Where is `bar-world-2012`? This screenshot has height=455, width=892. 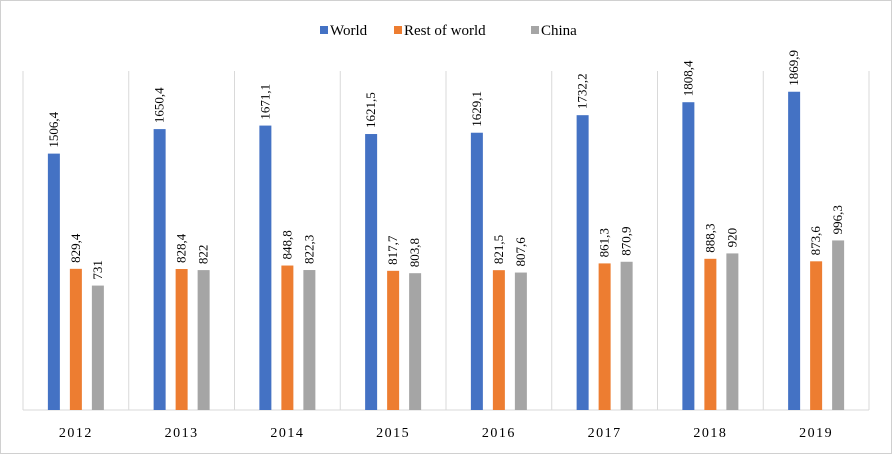 bar-world-2012 is located at coordinates (53, 281).